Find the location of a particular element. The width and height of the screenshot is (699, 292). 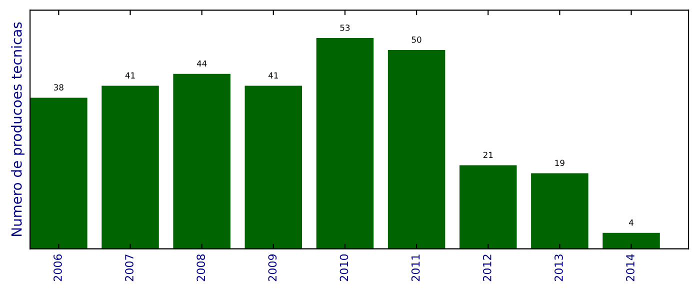

data-label: 38 is located at coordinates (59, 87).